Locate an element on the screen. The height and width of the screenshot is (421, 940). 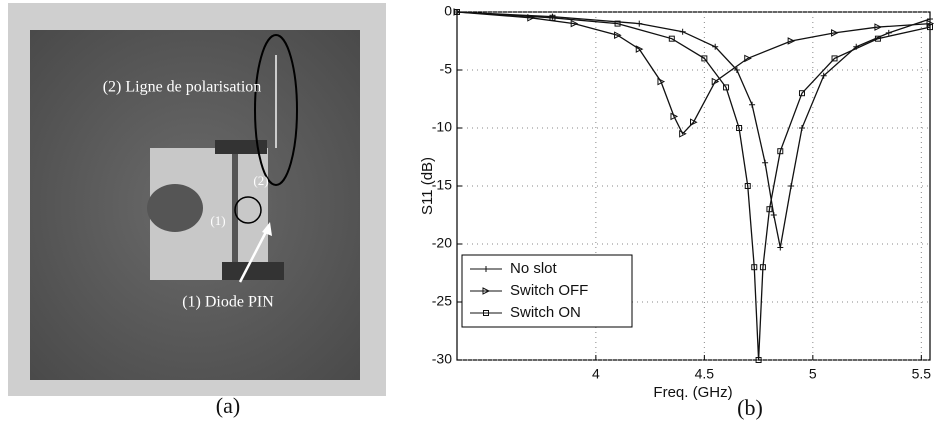
x-tick-label: 5.5 is located at coordinates (922, 374).